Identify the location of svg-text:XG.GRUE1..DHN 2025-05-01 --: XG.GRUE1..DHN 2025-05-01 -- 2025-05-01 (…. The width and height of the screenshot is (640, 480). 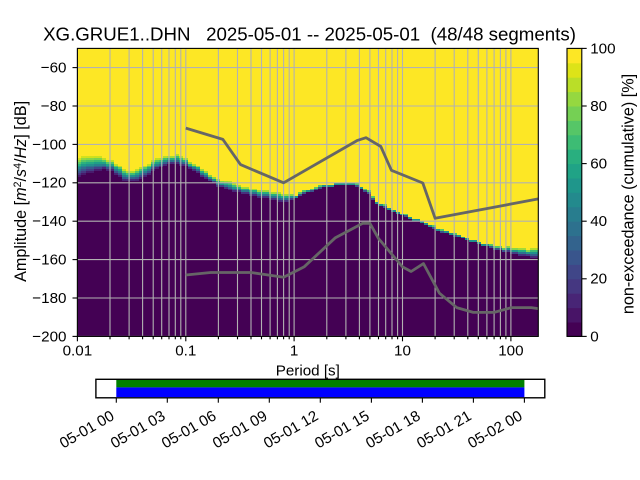
(309, 34).